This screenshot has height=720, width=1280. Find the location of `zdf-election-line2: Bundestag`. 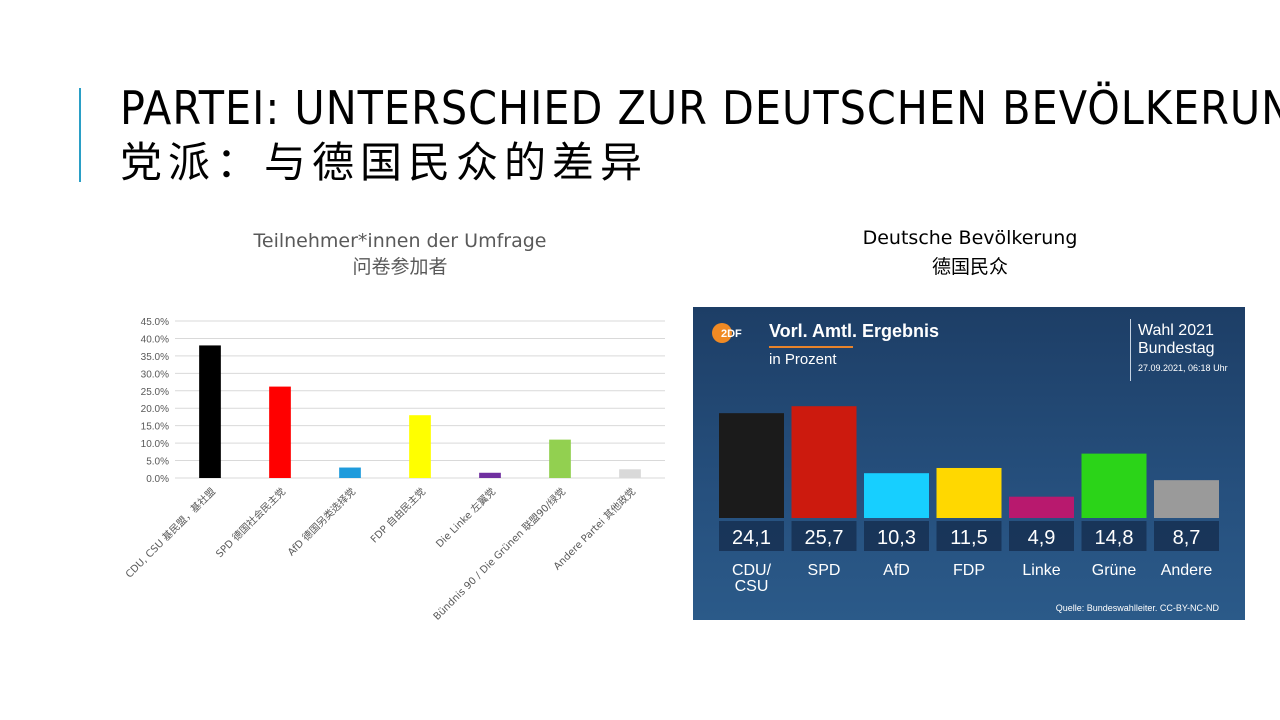

zdf-election-line2: Bundestag is located at coordinates (1176, 348).